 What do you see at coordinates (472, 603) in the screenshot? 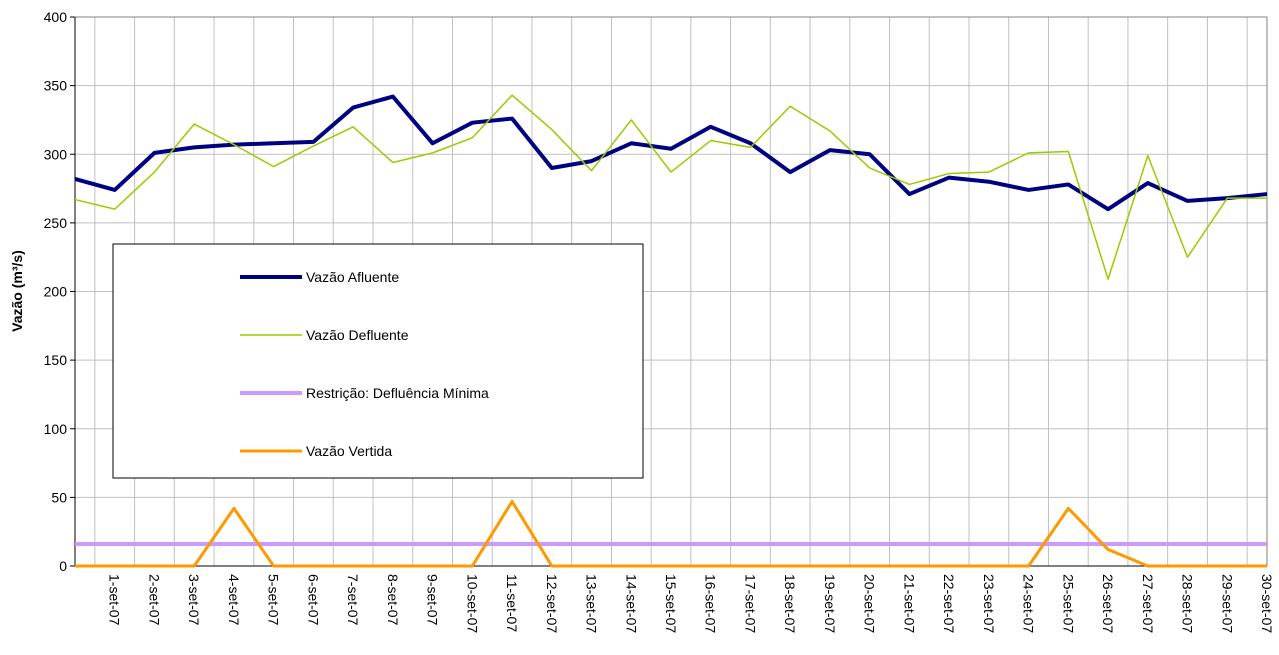
I see `x-tick-label: 10-set-07` at bounding box center [472, 603].